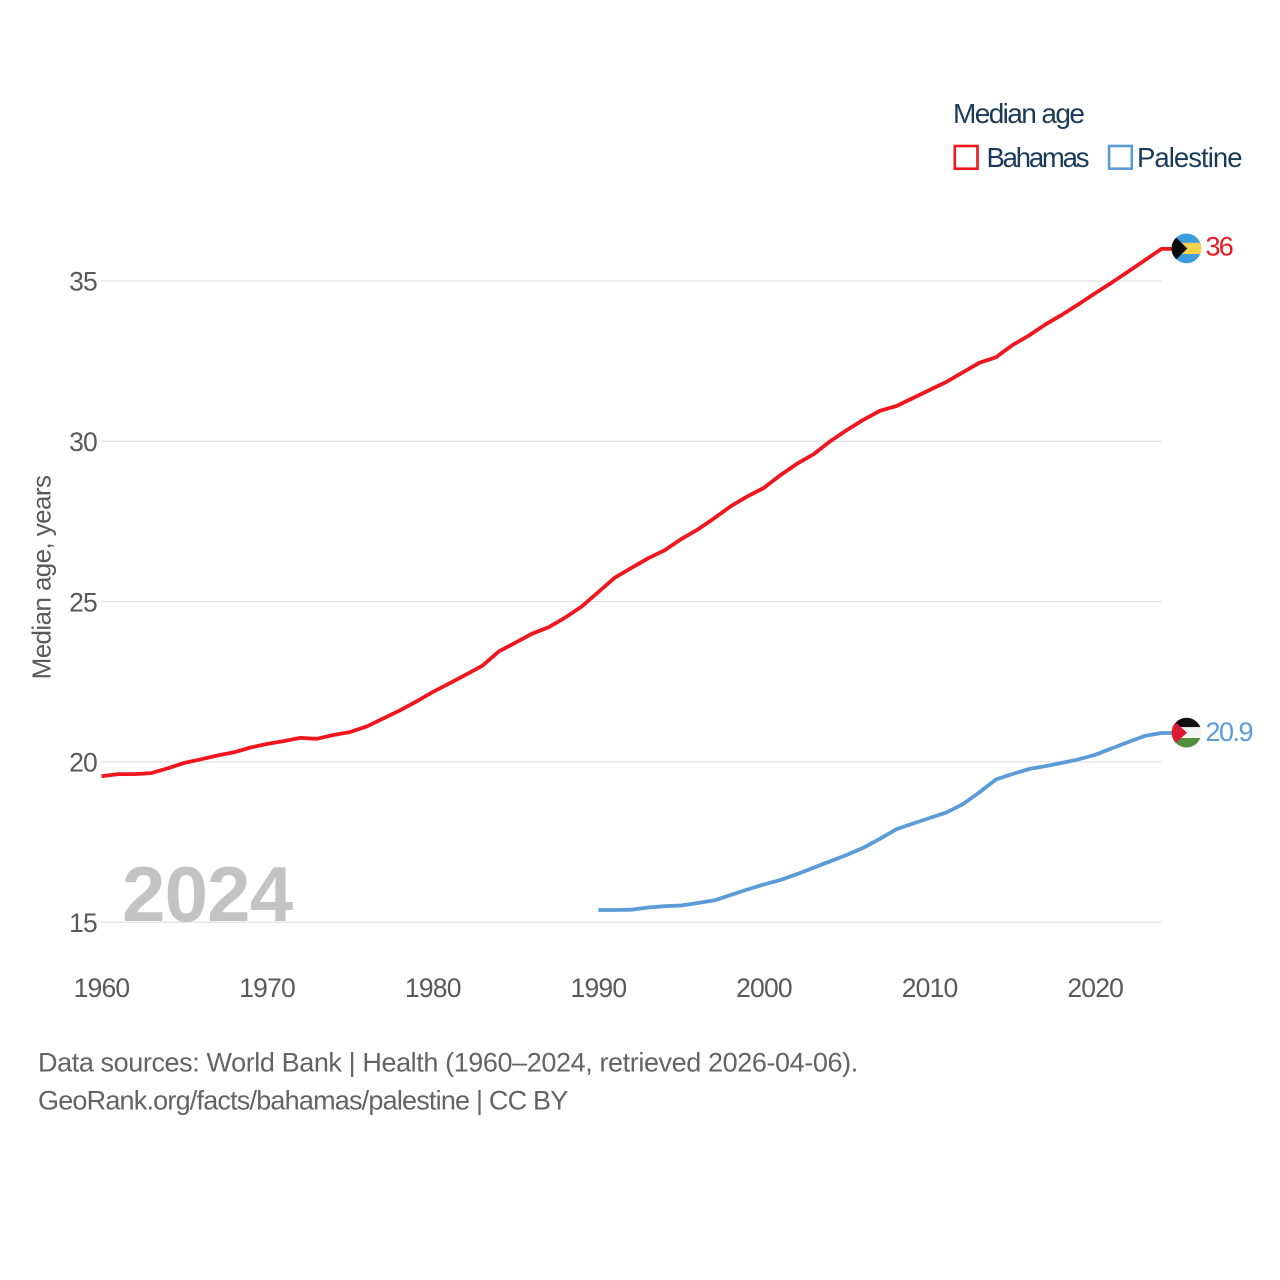 The width and height of the screenshot is (1280, 1280). I want to click on svg-text: 36, so click(1219, 247).